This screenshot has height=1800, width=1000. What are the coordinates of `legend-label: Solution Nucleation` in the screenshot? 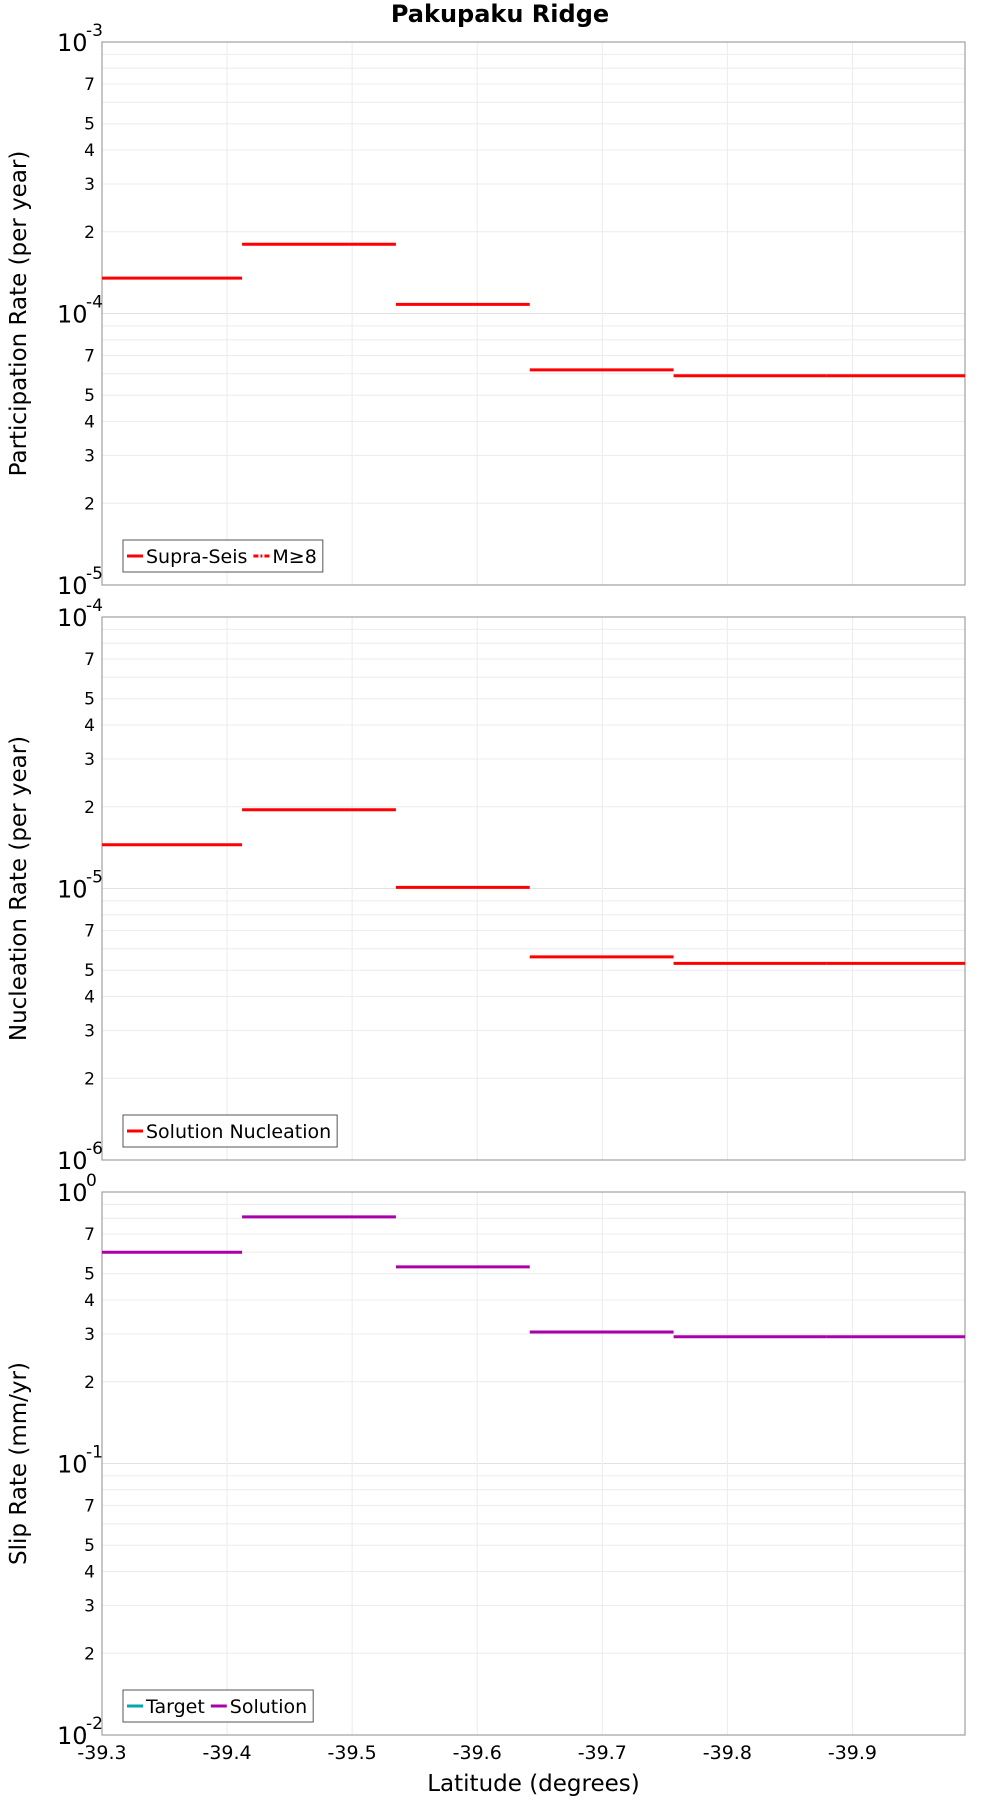 It's located at (238, 1132).